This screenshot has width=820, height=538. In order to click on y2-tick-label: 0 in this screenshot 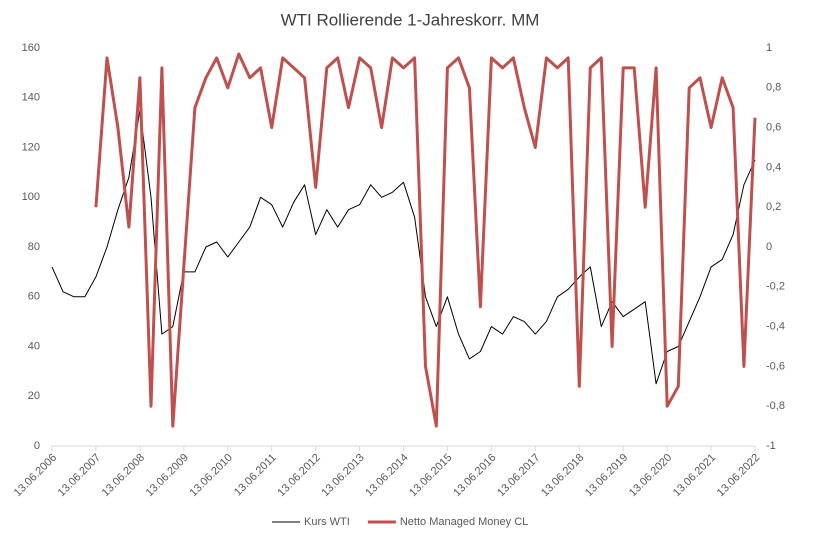, I will do `click(769, 247)`.